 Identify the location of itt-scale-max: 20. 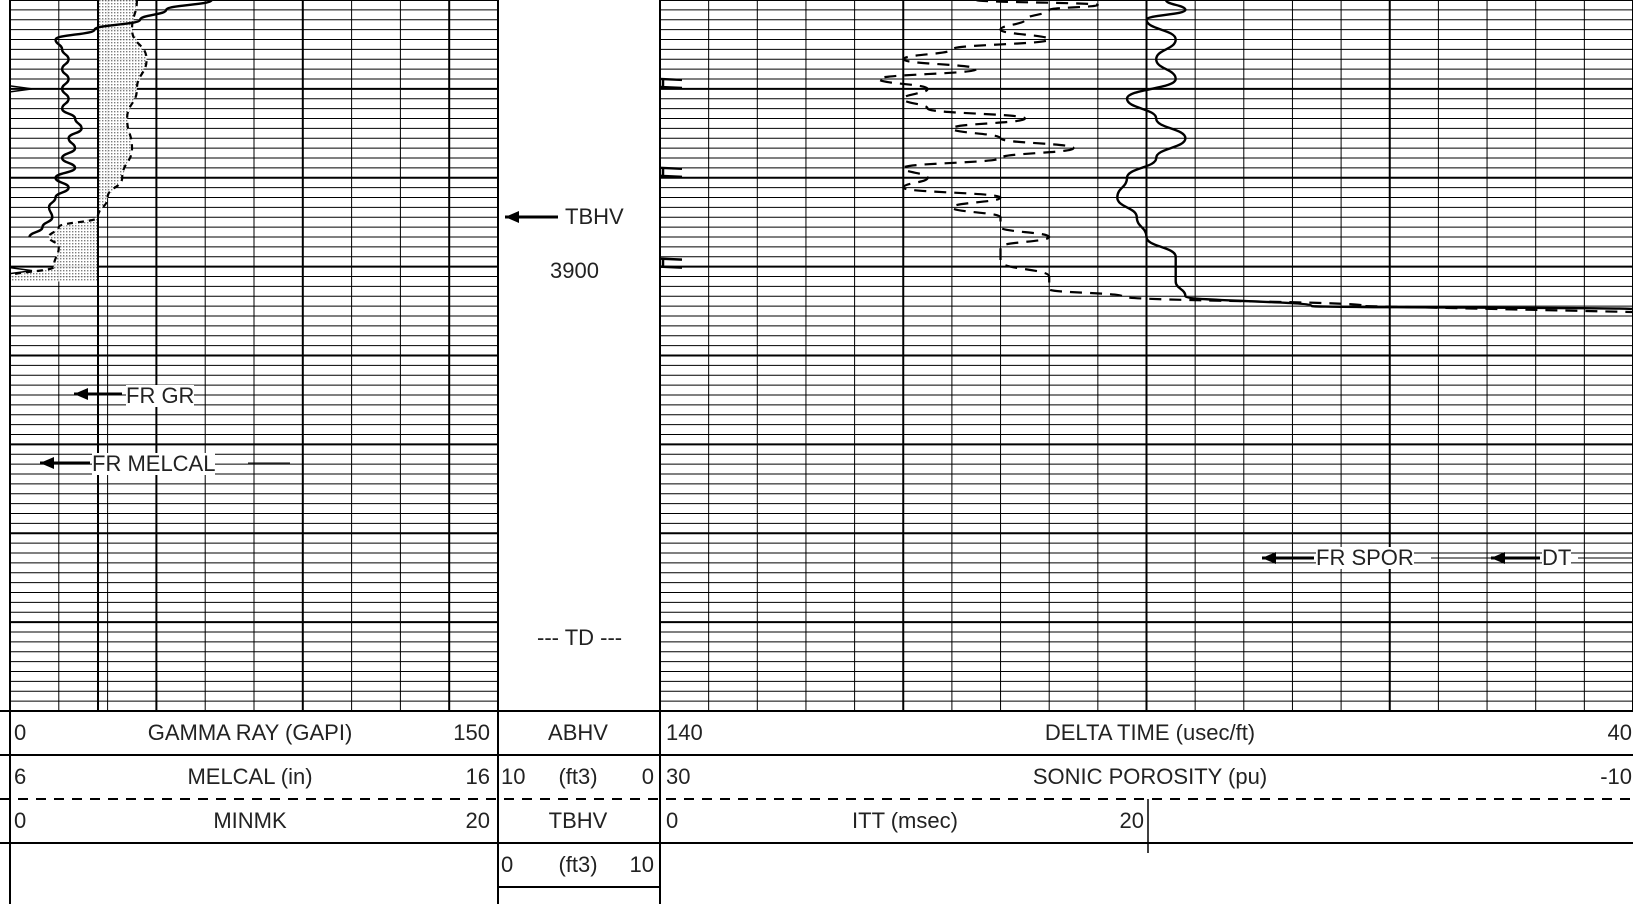
(1131, 820).